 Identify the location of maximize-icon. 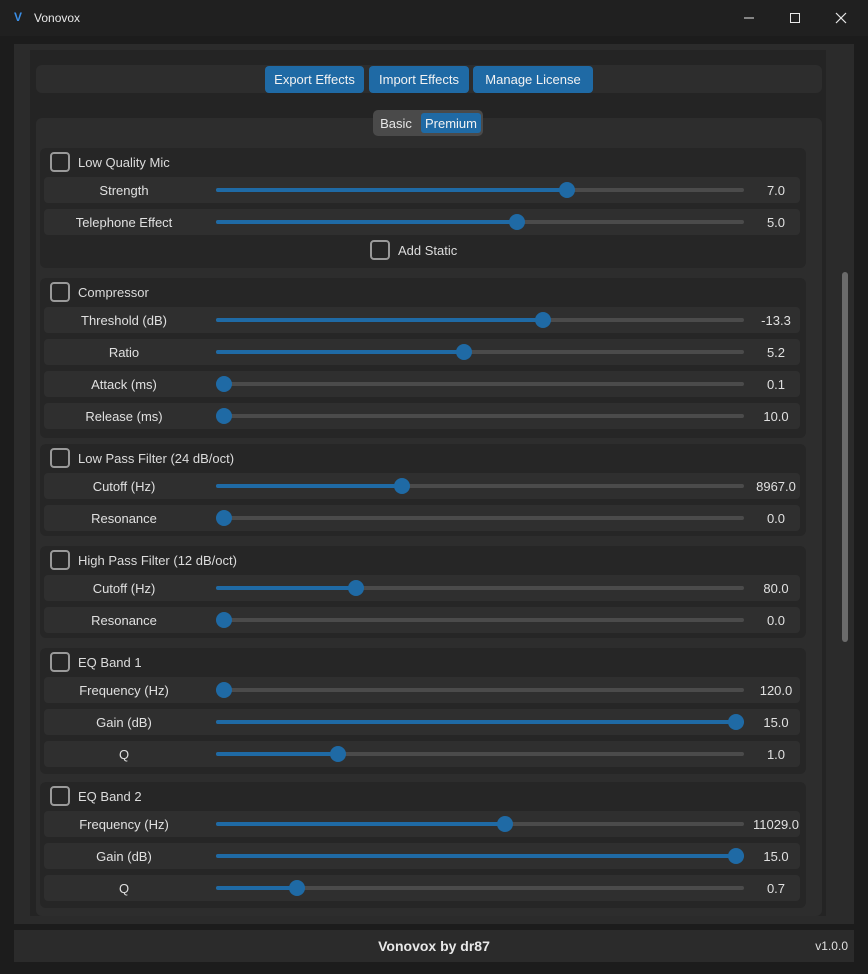
(795, 18).